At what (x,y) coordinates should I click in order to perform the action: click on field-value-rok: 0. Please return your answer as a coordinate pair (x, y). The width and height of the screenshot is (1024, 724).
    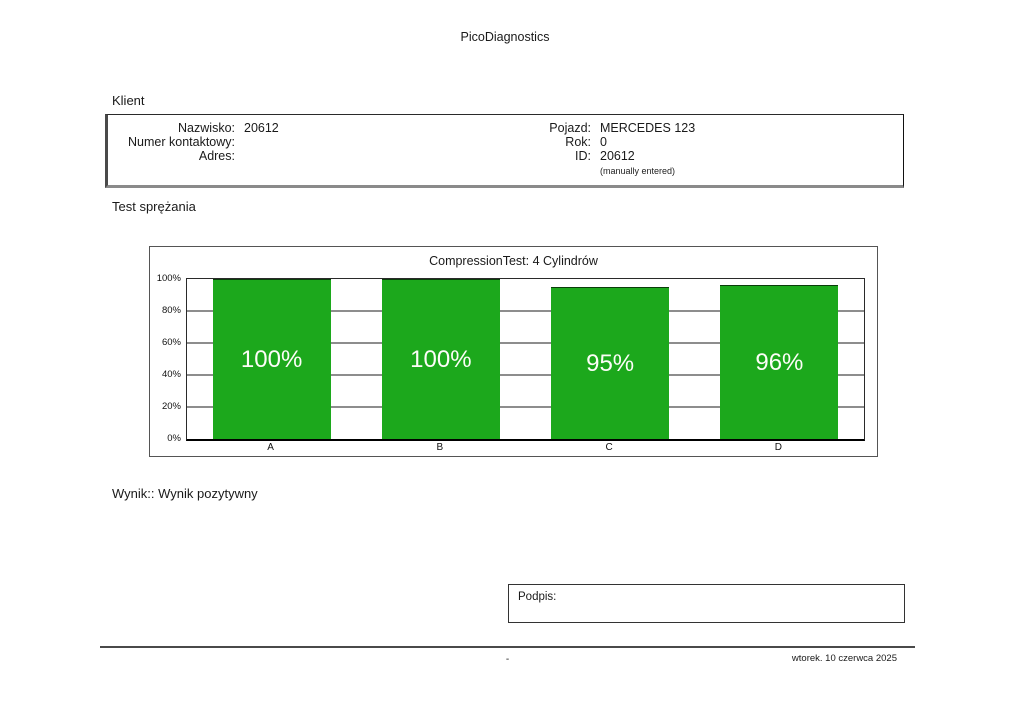
    Looking at the image, I should click on (603, 142).